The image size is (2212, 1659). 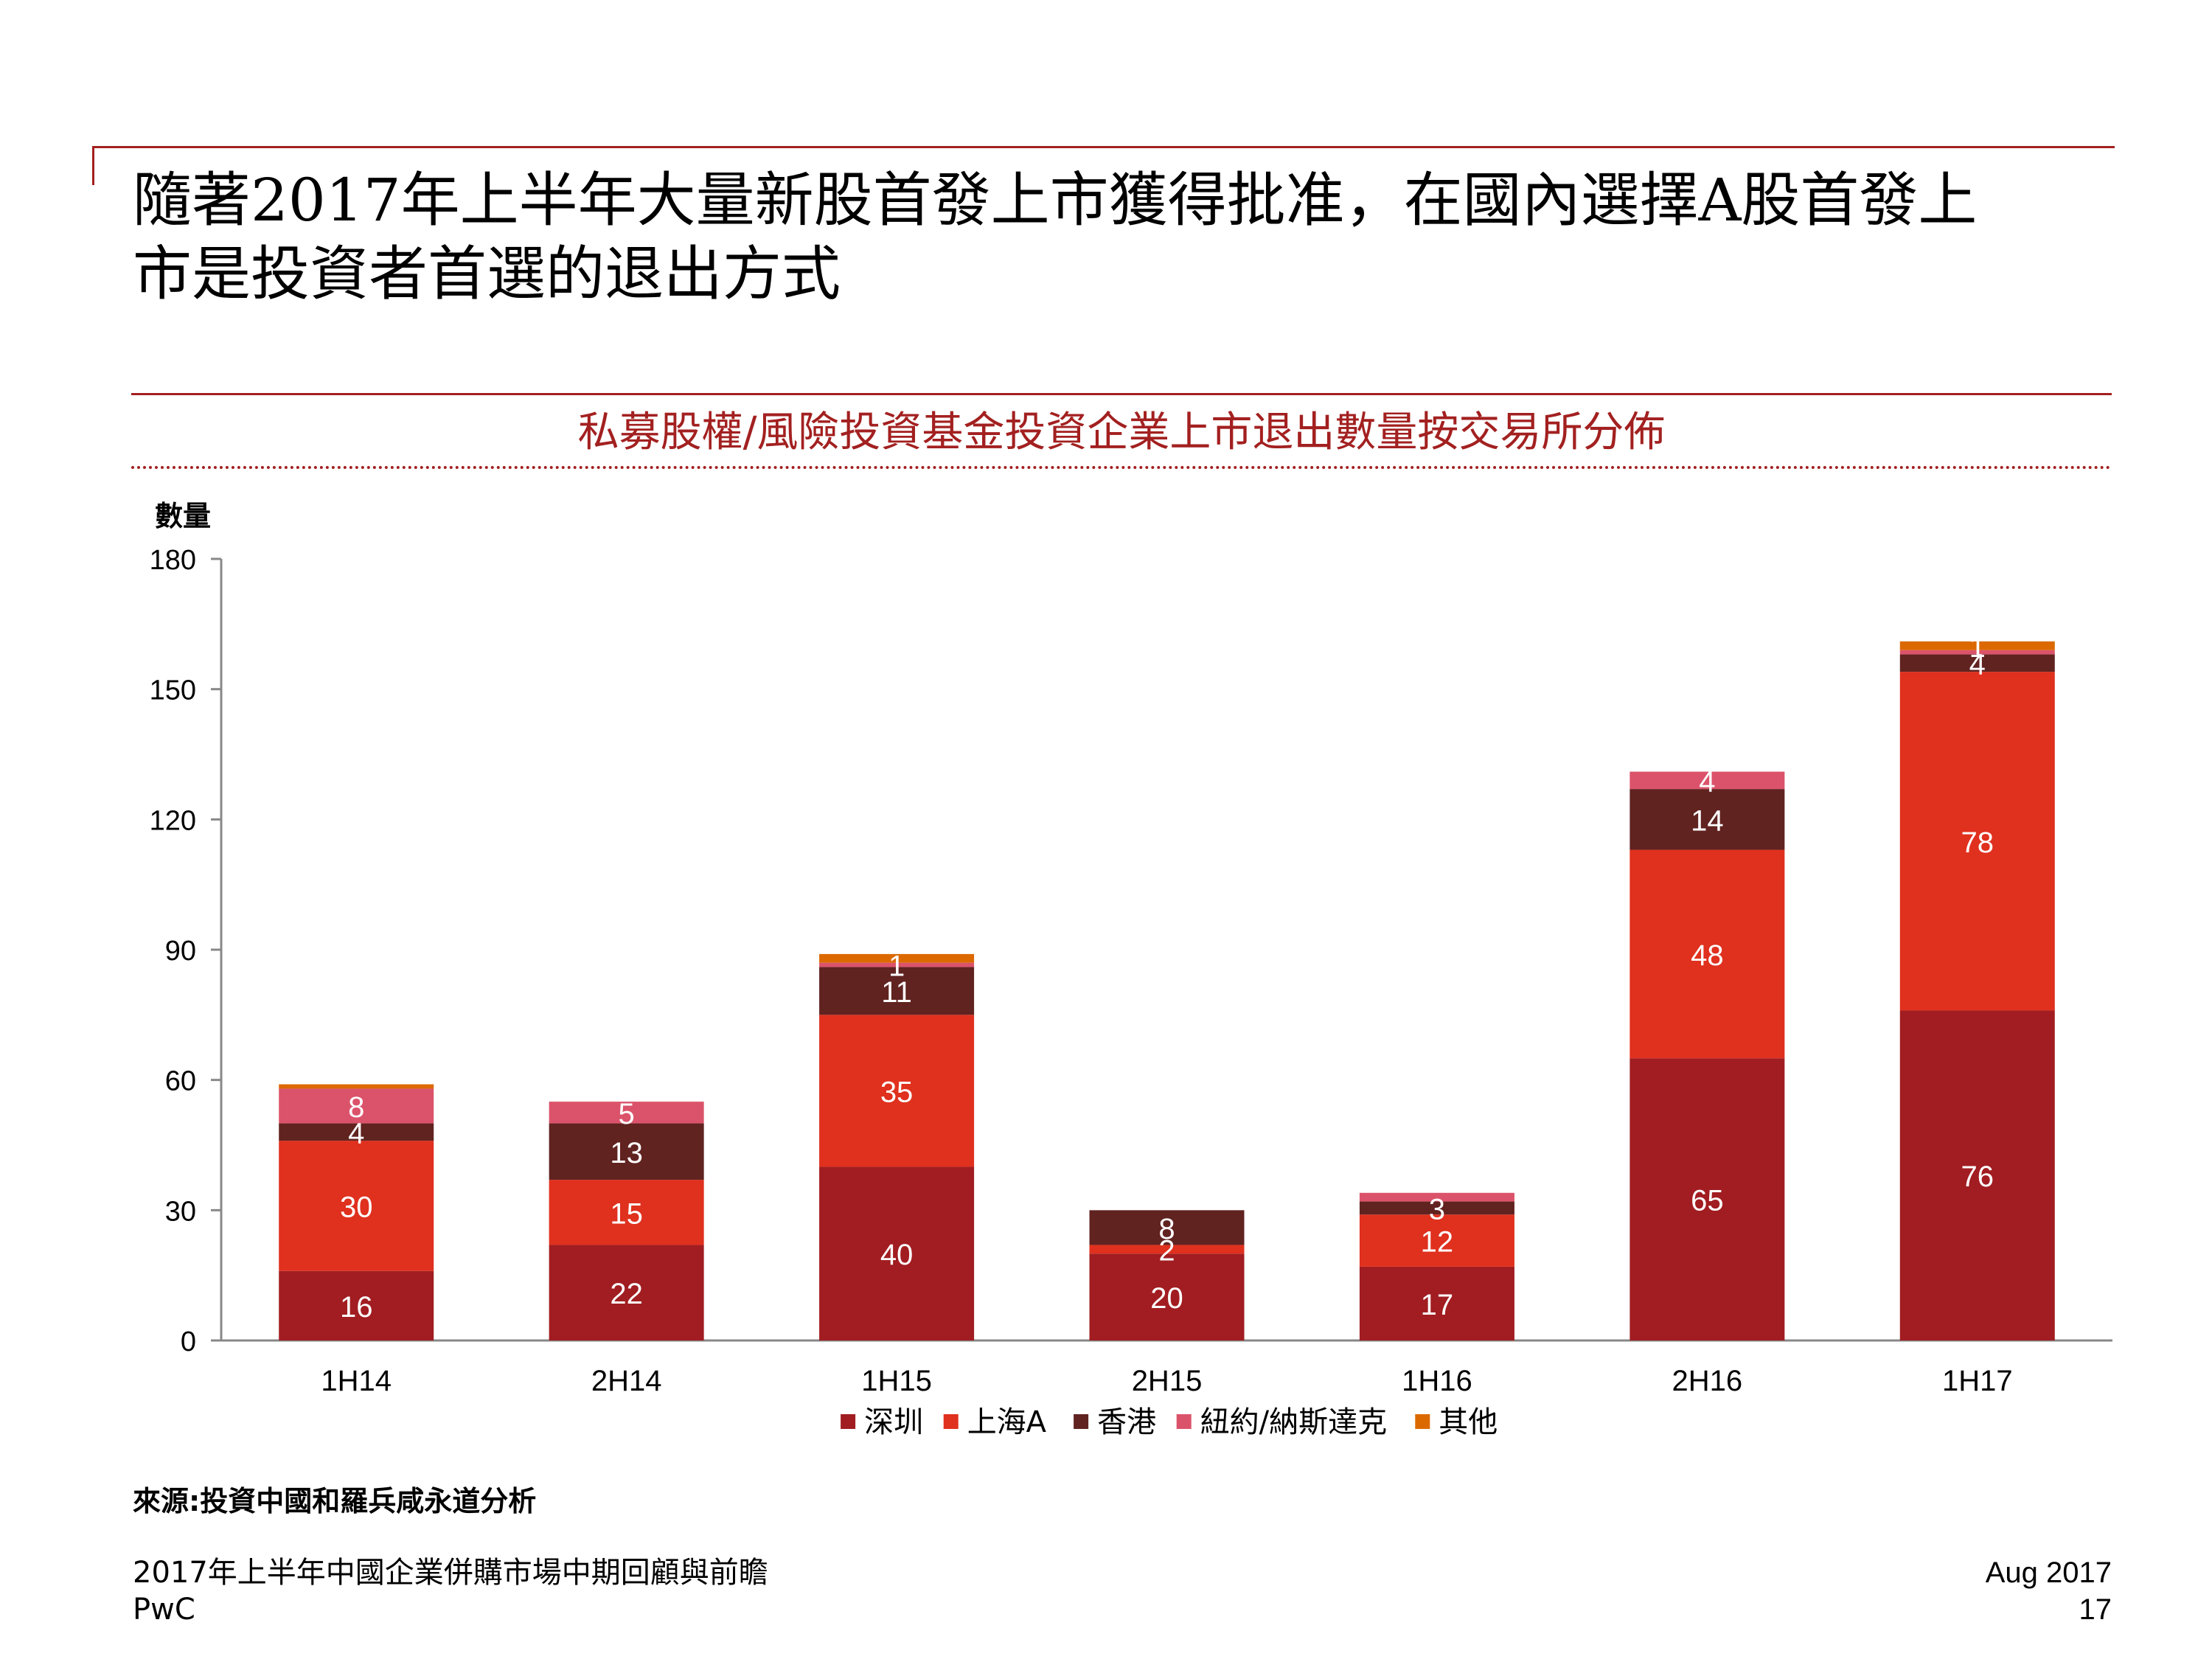 What do you see at coordinates (487, 274) in the screenshot?
I see `page-title-line2: 市是投資者首選的退出方式` at bounding box center [487, 274].